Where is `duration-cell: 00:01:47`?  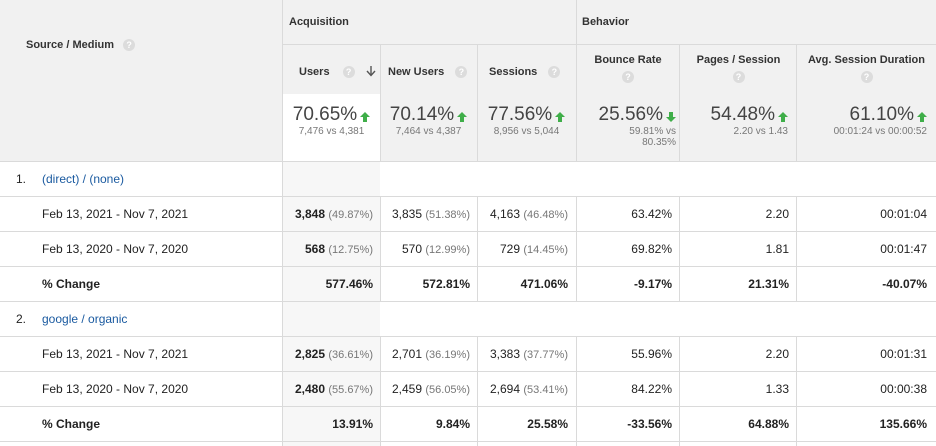
duration-cell: 00:01:47 is located at coordinates (903, 249).